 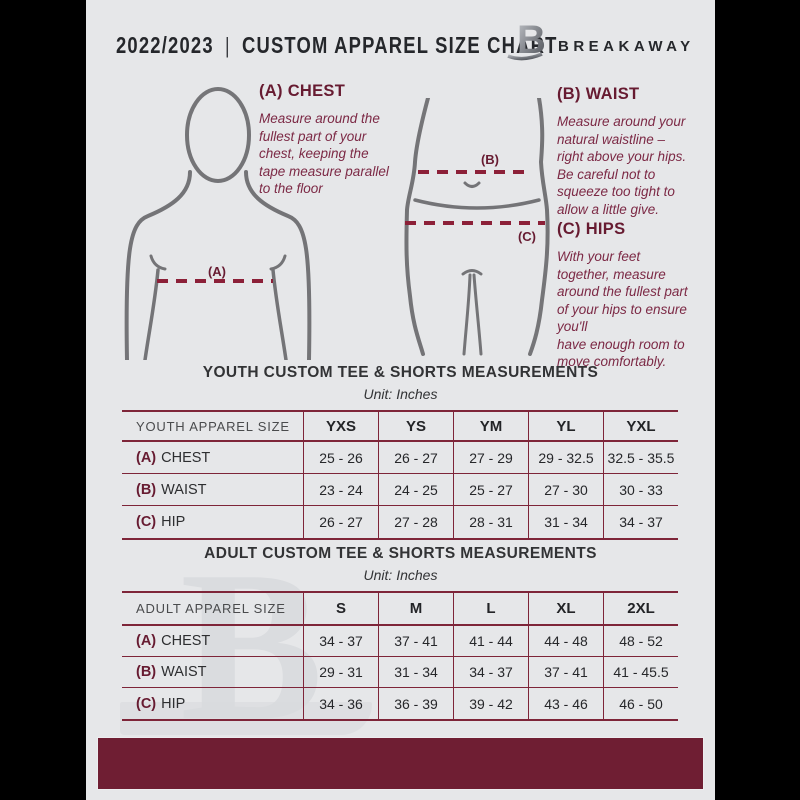 What do you see at coordinates (490, 458) in the screenshot?
I see `cell-value: 27 - 29` at bounding box center [490, 458].